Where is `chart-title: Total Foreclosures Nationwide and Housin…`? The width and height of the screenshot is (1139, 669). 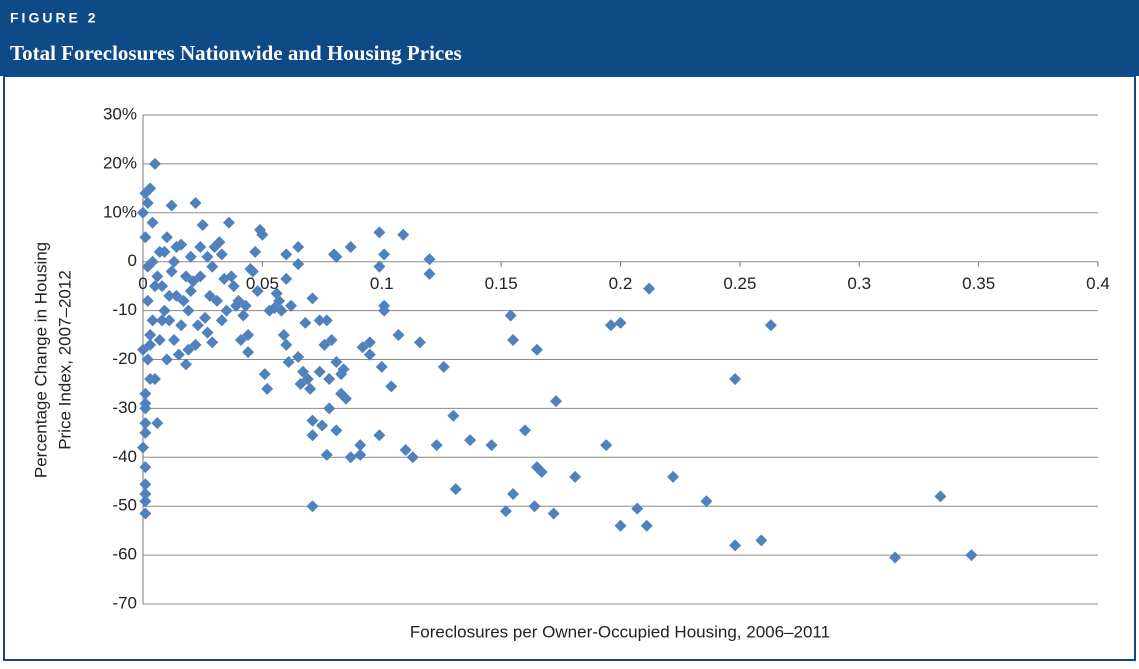
chart-title: Total Foreclosures Nationwide and Housin… is located at coordinates (236, 53).